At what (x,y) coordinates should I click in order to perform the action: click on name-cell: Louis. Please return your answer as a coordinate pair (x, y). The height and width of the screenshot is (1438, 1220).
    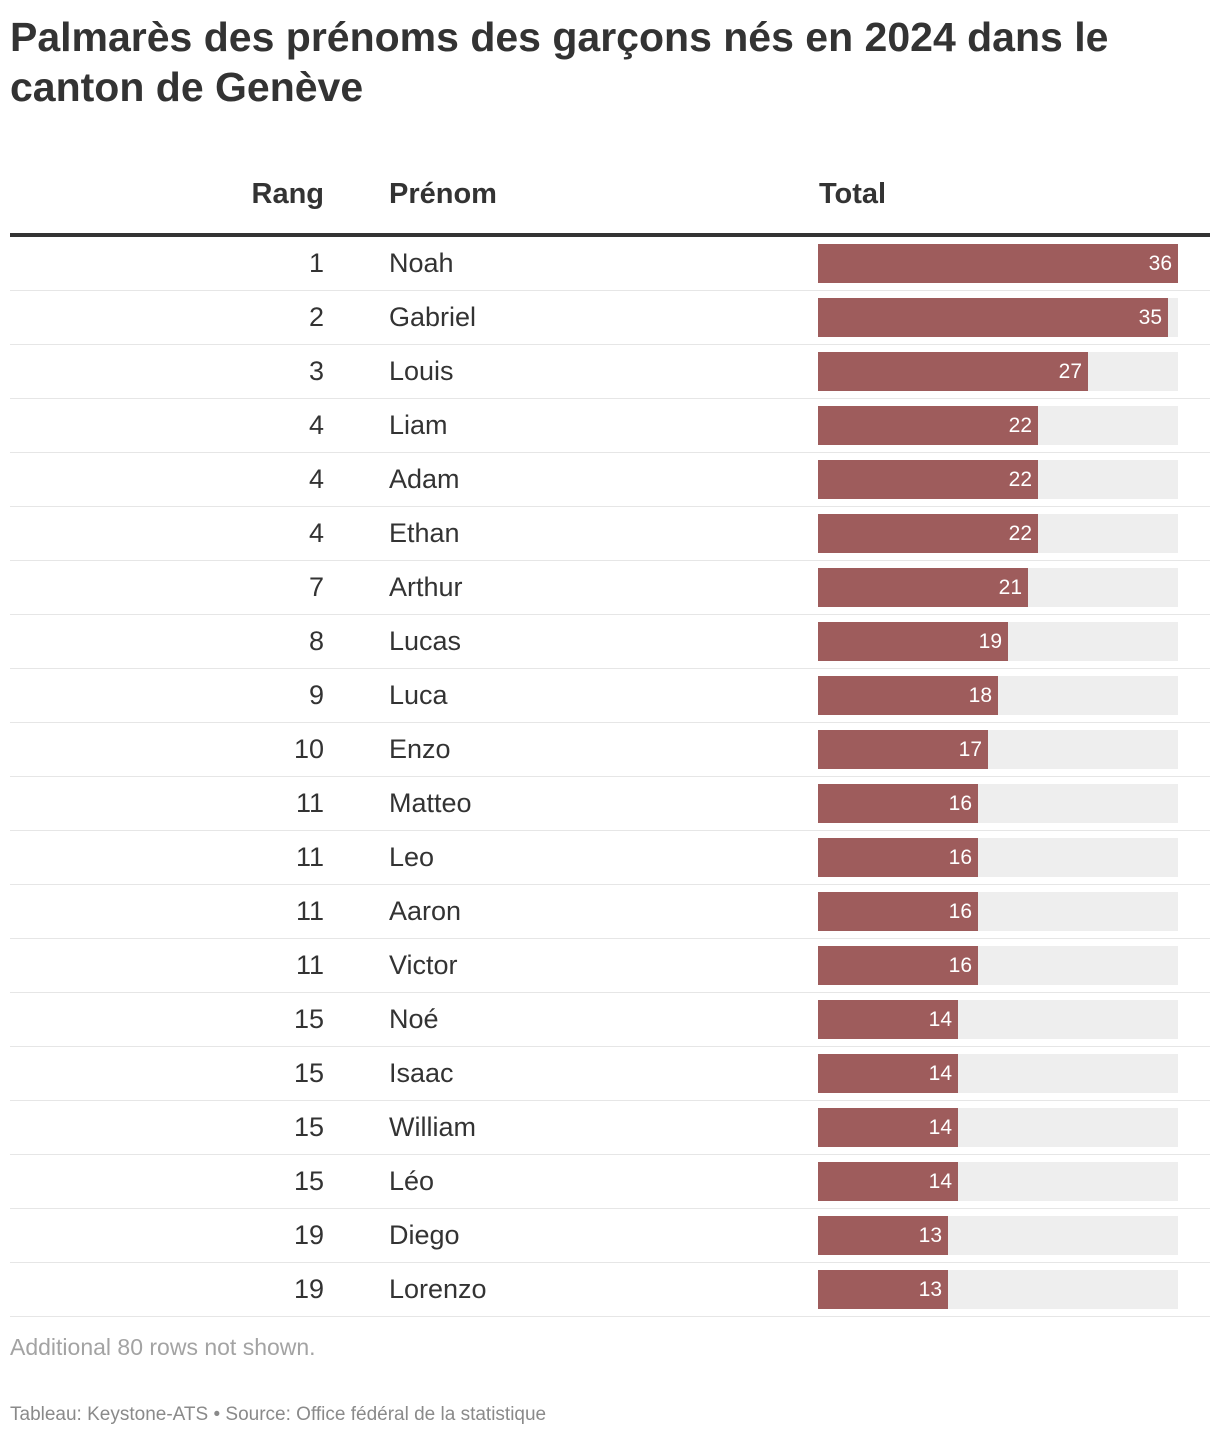
    Looking at the image, I should click on (421, 371).